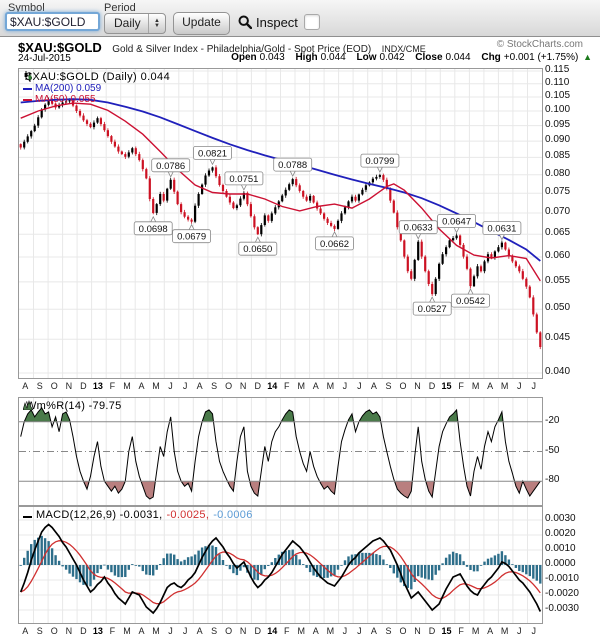 The width and height of the screenshot is (600, 640). What do you see at coordinates (245, 22) in the screenshot?
I see `magnifier-icon` at bounding box center [245, 22].